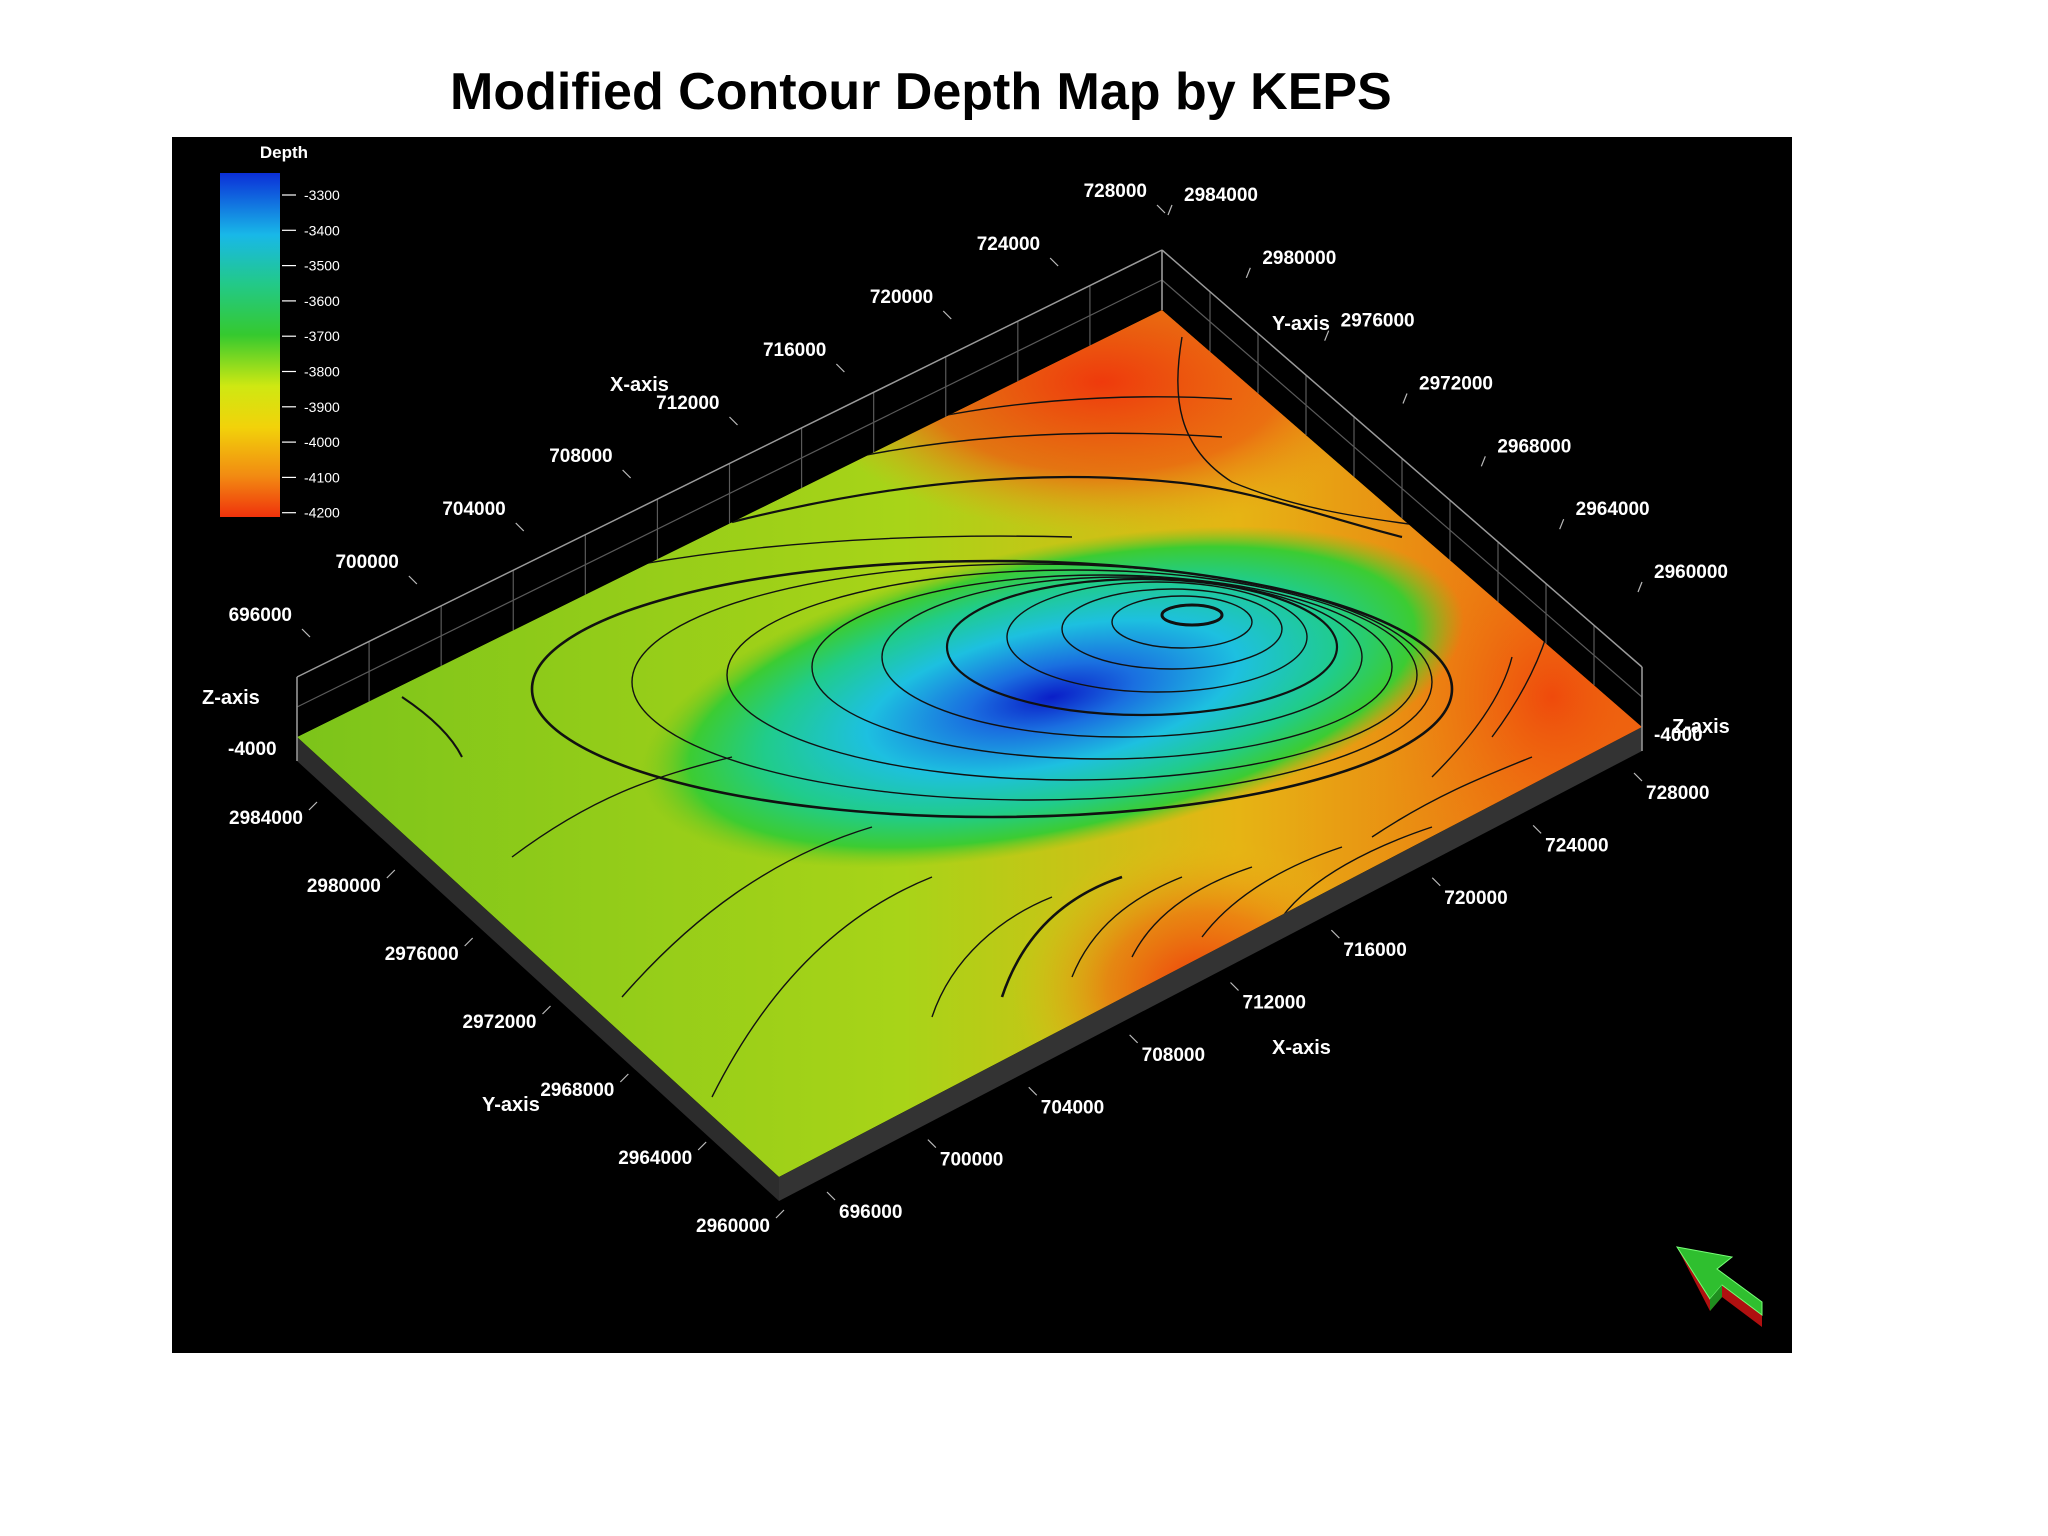  What do you see at coordinates (322, 301) in the screenshot?
I see `legend-tick-label: -3600` at bounding box center [322, 301].